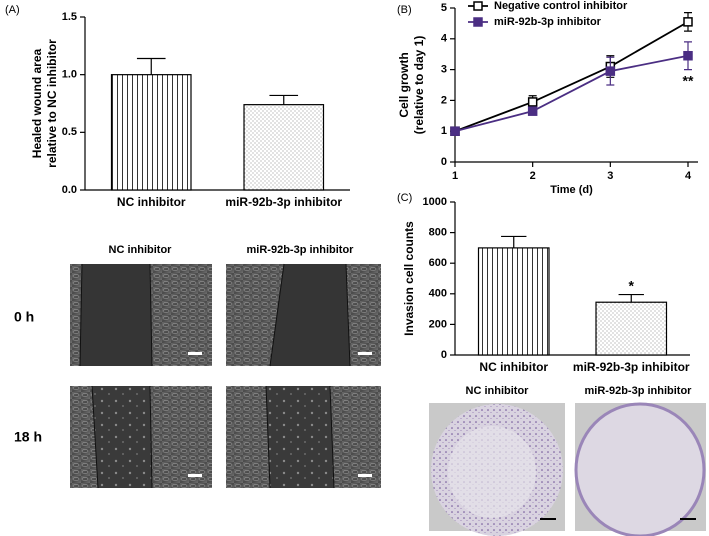 Image resolution: width=709 pixels, height=536 pixels. Describe the element at coordinates (419, 85) in the screenshot. I see `y-axis-label: (relative to day 1)` at that location.